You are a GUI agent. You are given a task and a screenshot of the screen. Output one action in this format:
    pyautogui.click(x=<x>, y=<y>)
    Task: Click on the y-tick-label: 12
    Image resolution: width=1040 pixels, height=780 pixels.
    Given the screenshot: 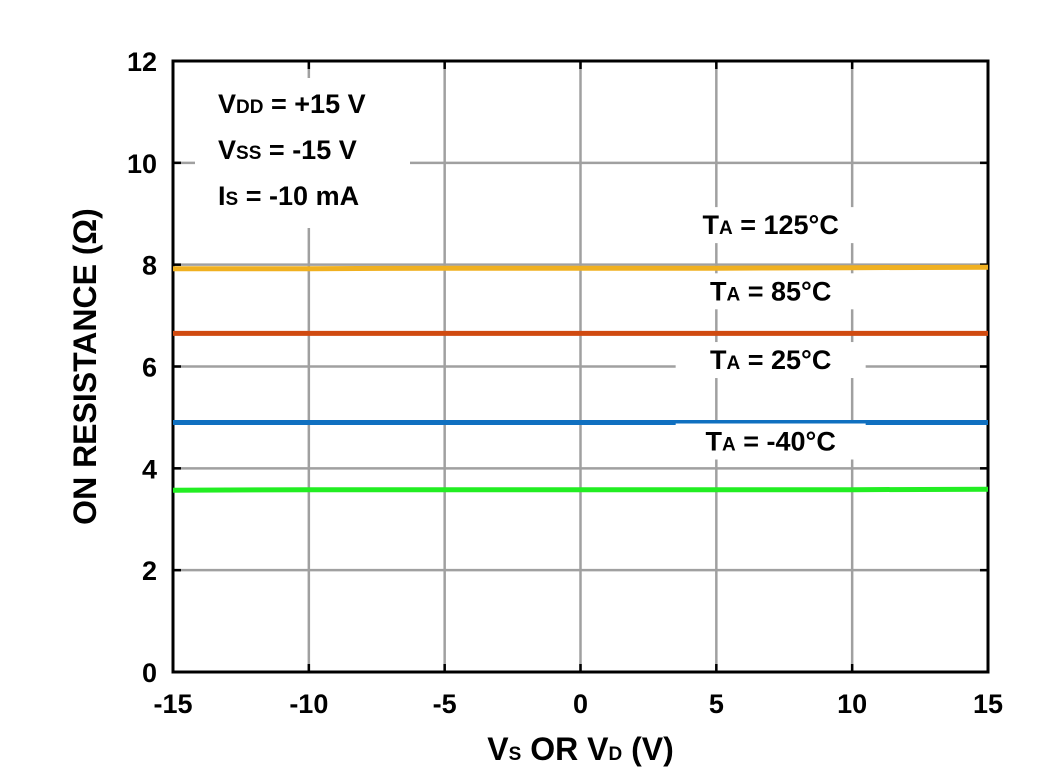 What is the action you would take?
    pyautogui.click(x=142, y=62)
    